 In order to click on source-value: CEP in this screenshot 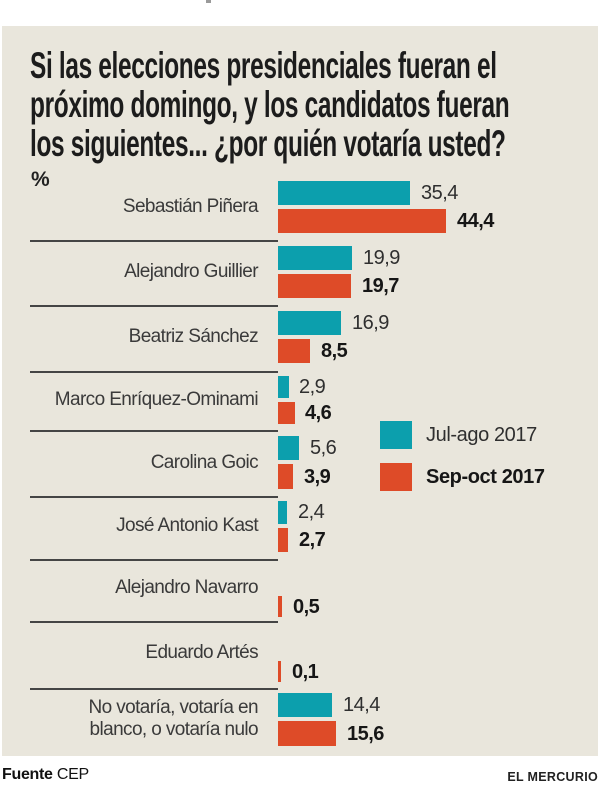, I will do `click(72, 774)`.